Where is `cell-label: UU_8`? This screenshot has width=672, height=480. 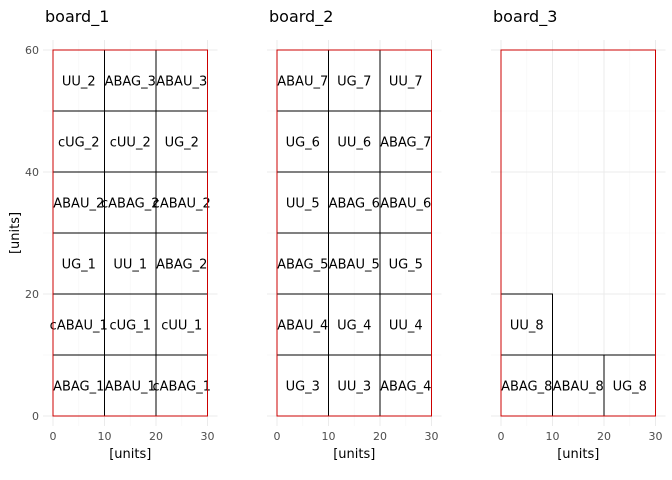 cell-label: UU_8 is located at coordinates (527, 326).